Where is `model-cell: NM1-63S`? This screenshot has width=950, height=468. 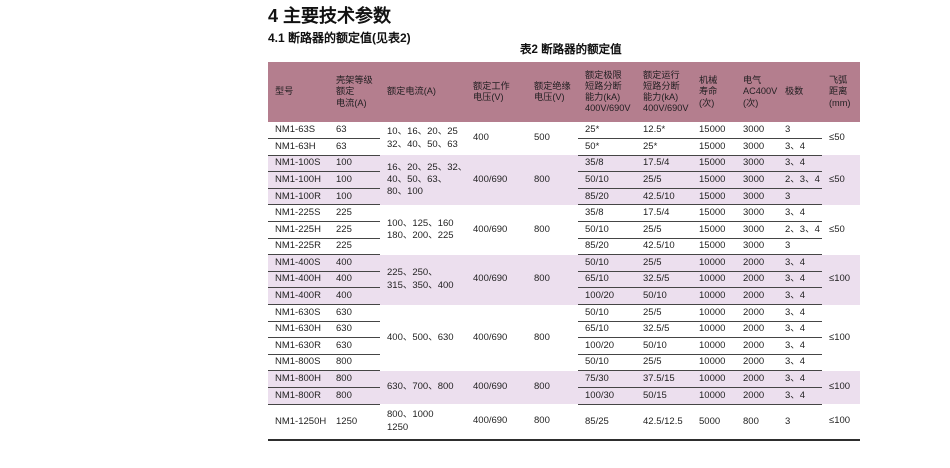 model-cell: NM1-63S is located at coordinates (298, 131).